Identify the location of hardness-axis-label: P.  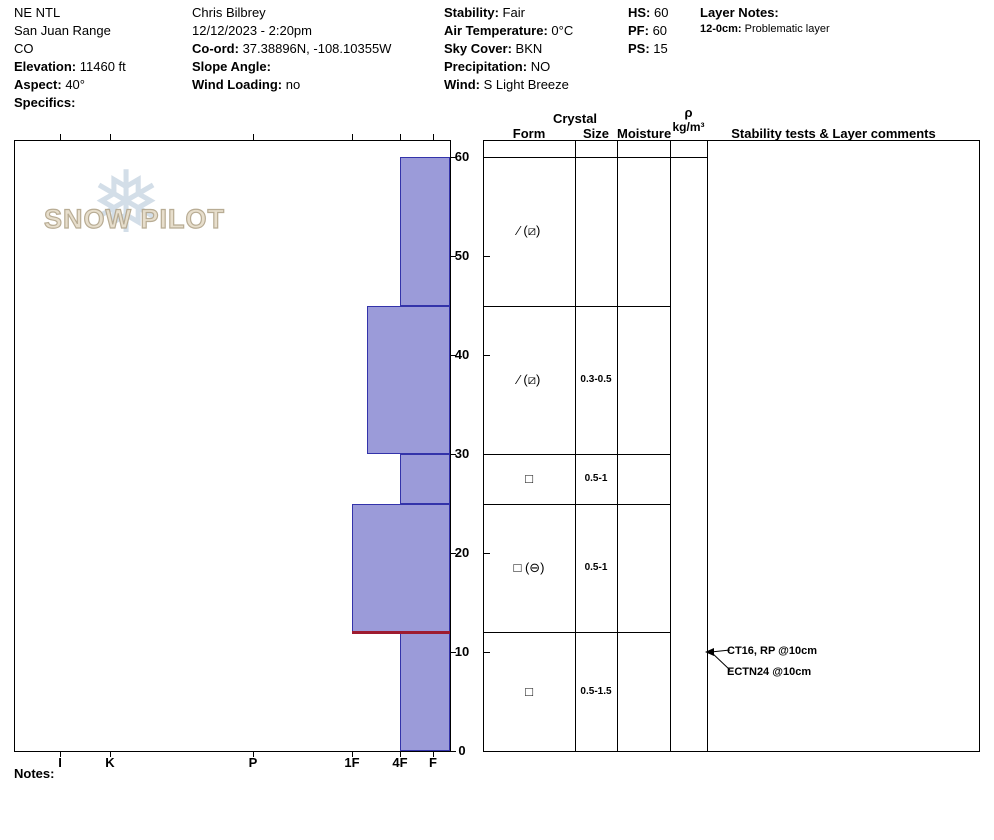
(253, 762).